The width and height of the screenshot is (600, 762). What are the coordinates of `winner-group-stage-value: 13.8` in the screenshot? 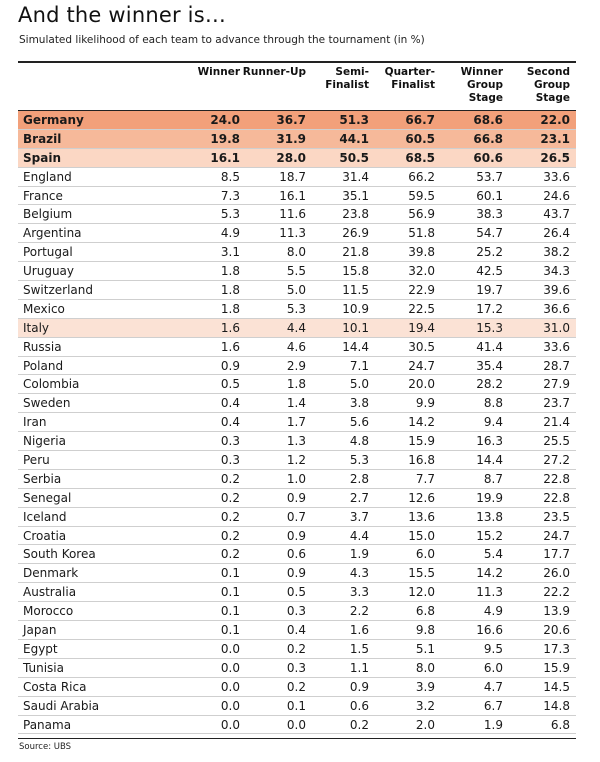 It's located at (489, 516).